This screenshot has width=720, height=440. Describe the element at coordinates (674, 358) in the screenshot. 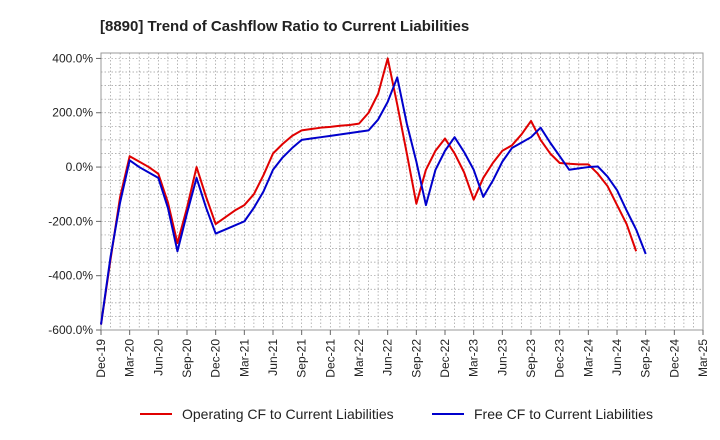

I see `x-tick-label: Dec-24` at that location.